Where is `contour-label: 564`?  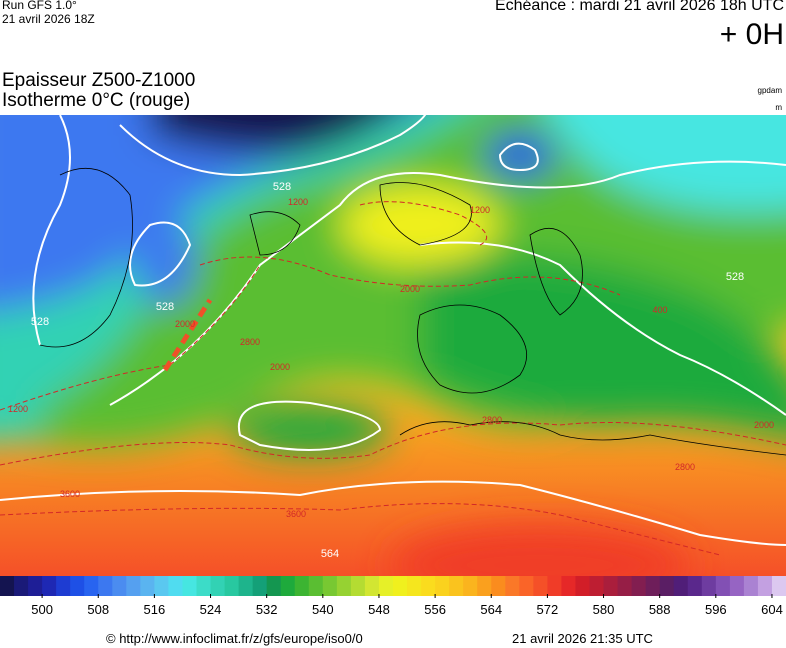
contour-label: 564 is located at coordinates (330, 554).